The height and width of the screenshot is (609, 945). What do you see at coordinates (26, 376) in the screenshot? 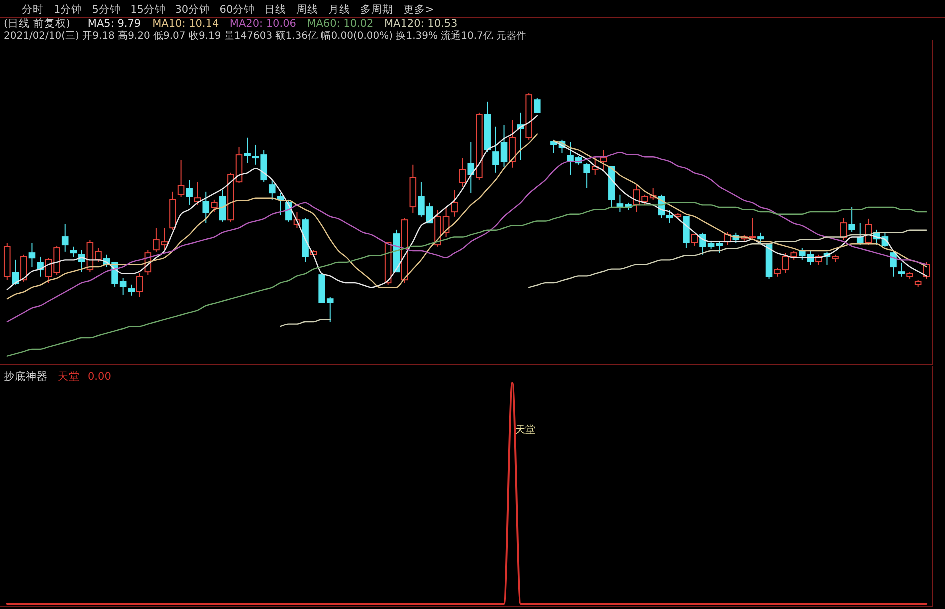
I see `chart-title: 抄底神器` at bounding box center [26, 376].